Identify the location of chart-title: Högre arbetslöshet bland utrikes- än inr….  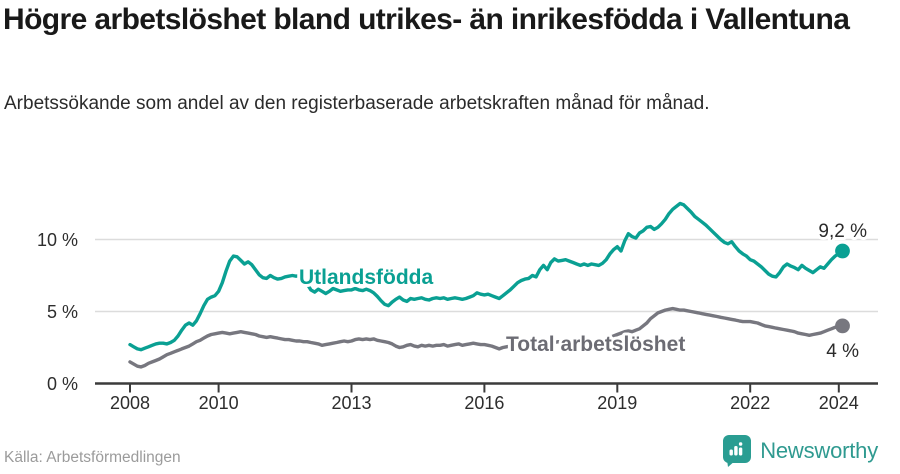
(426, 19).